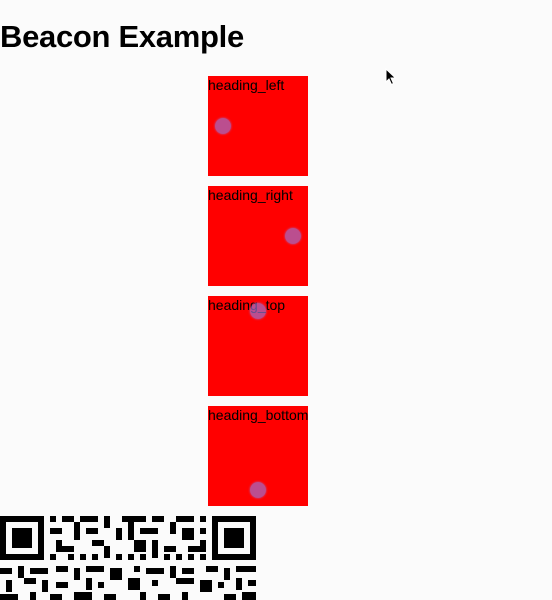 The height and width of the screenshot is (600, 552). I want to click on box-label: heading_right, so click(250, 195).